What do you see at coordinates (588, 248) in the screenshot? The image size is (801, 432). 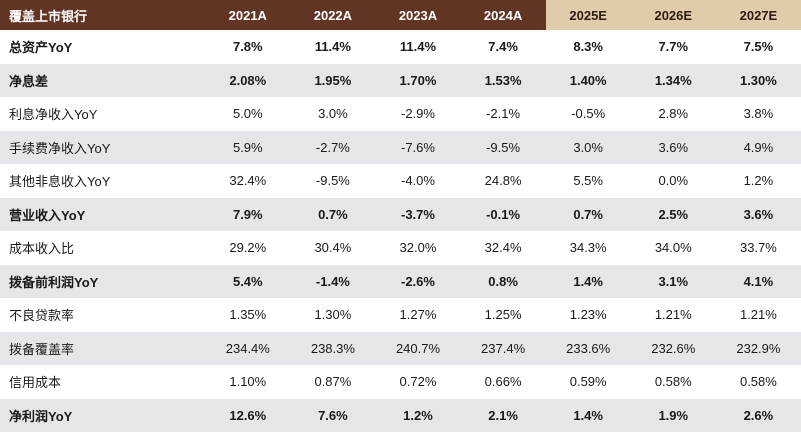 I see `cell-value: 34.3%` at bounding box center [588, 248].